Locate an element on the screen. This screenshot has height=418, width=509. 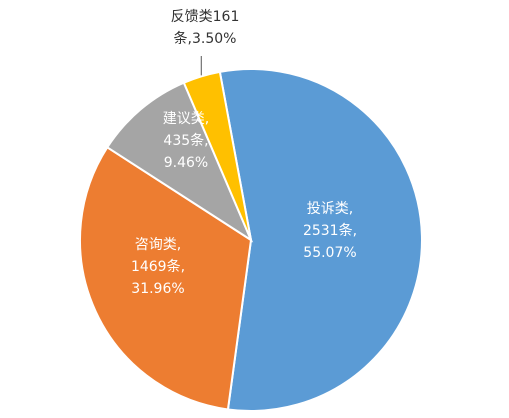
slice-label-line: 435条, is located at coordinates (185, 140).